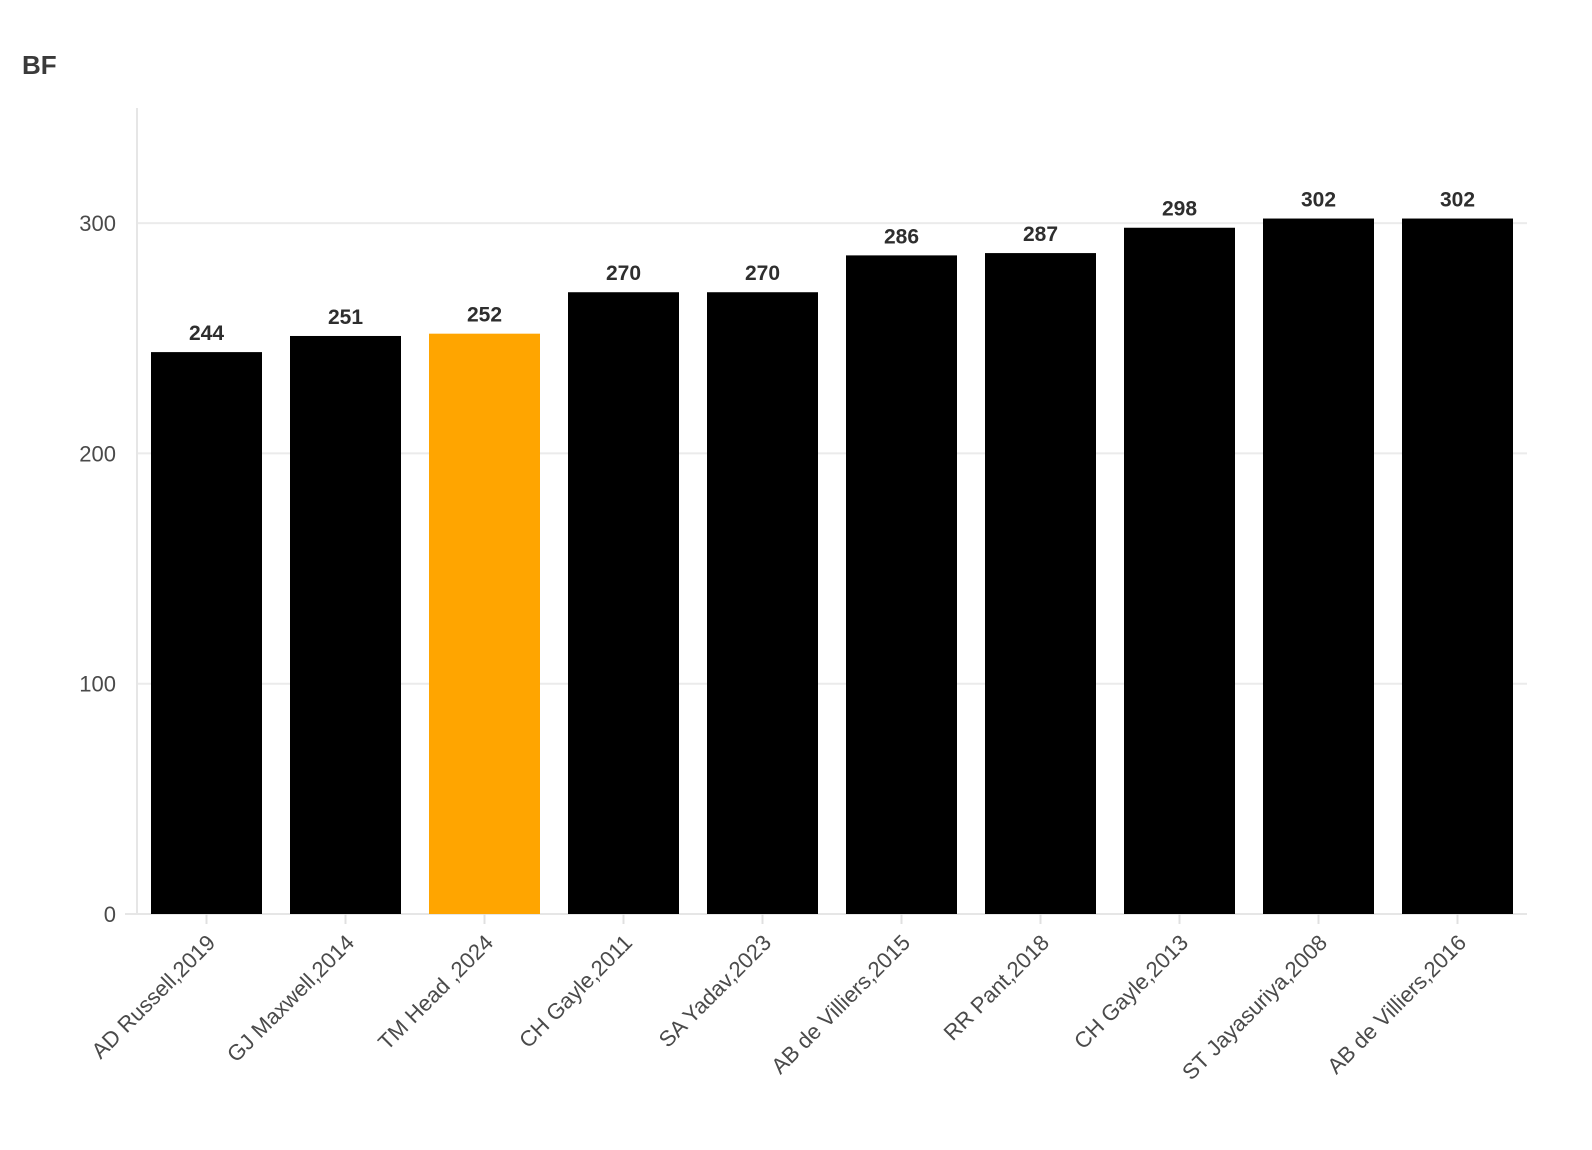 The height and width of the screenshot is (1150, 1592). What do you see at coordinates (901, 236) in the screenshot?
I see `data-label: 286` at bounding box center [901, 236].